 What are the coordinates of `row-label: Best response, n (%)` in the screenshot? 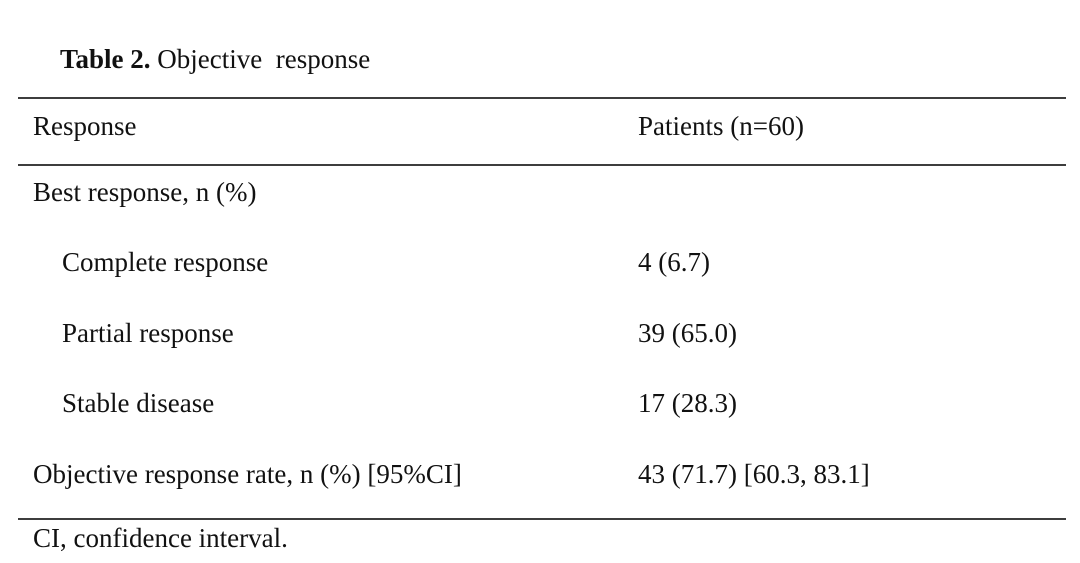 It's located at (145, 192).